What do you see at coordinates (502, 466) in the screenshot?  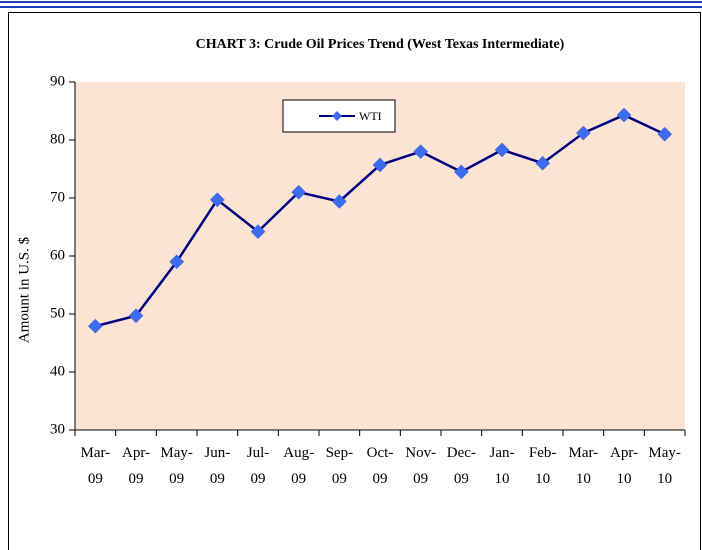 I see `x-tick-label: Jan-10` at bounding box center [502, 466].